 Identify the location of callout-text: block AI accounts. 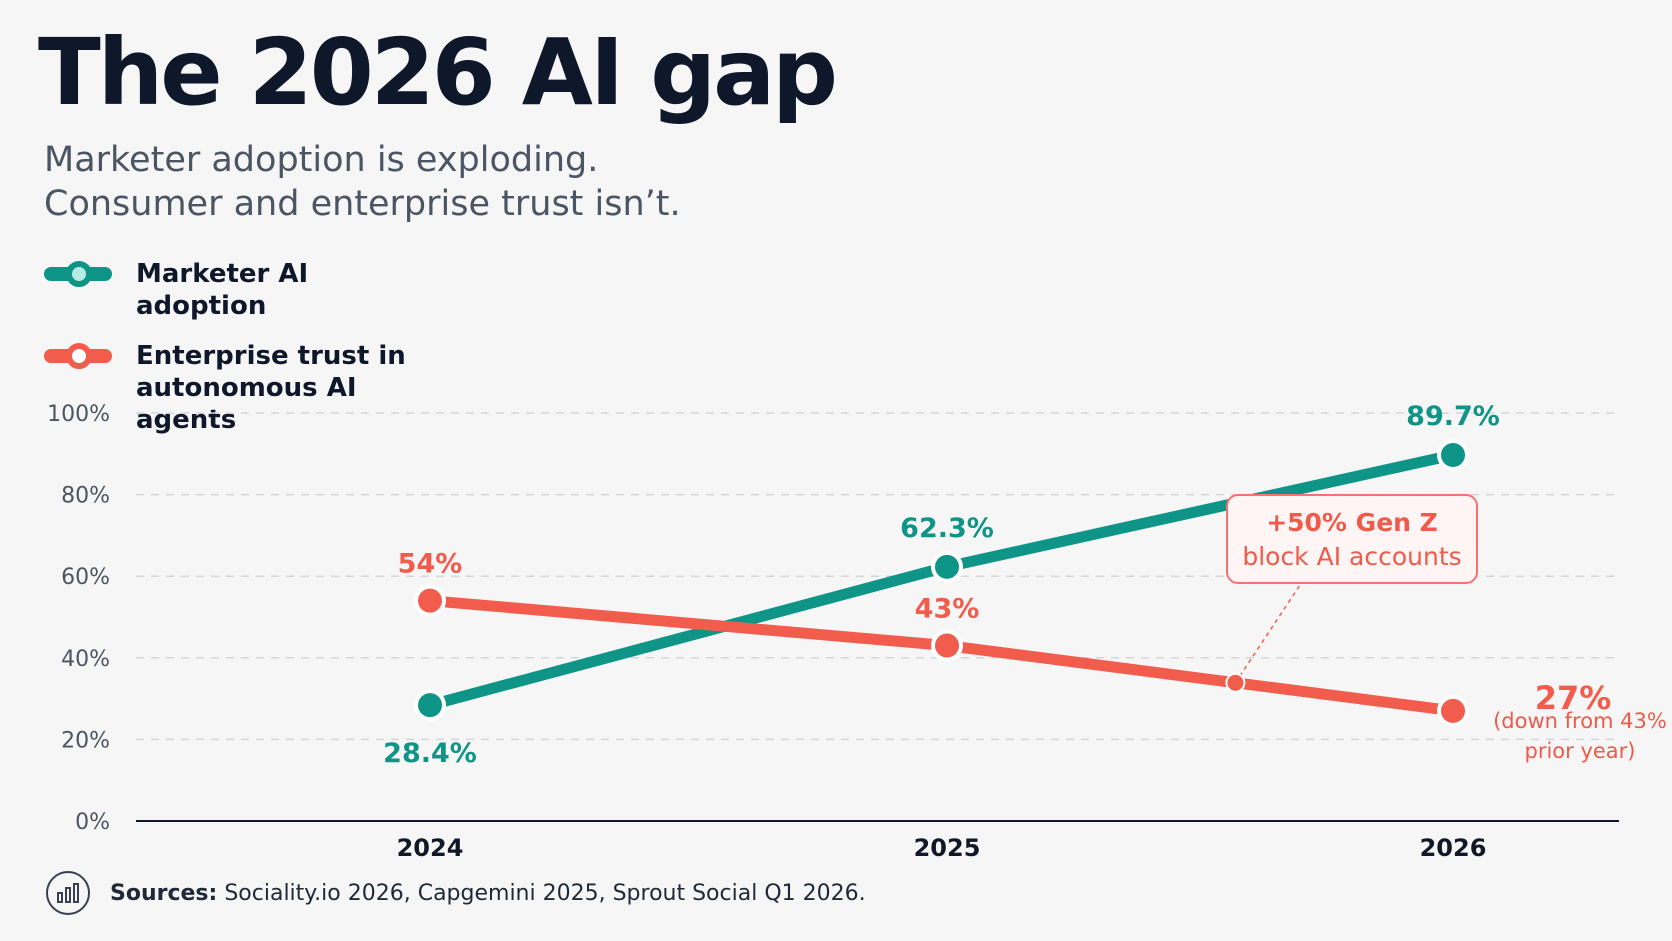
(1352, 556).